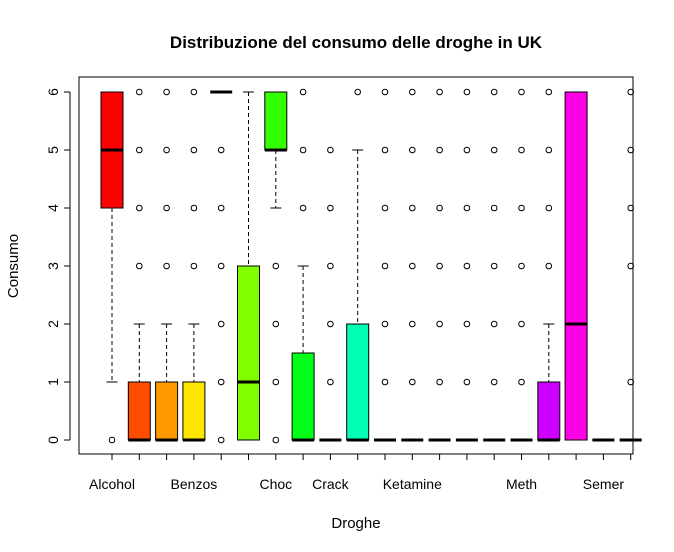  Describe the element at coordinates (53, 266) in the screenshot. I see `y-tick-label: 3` at that location.